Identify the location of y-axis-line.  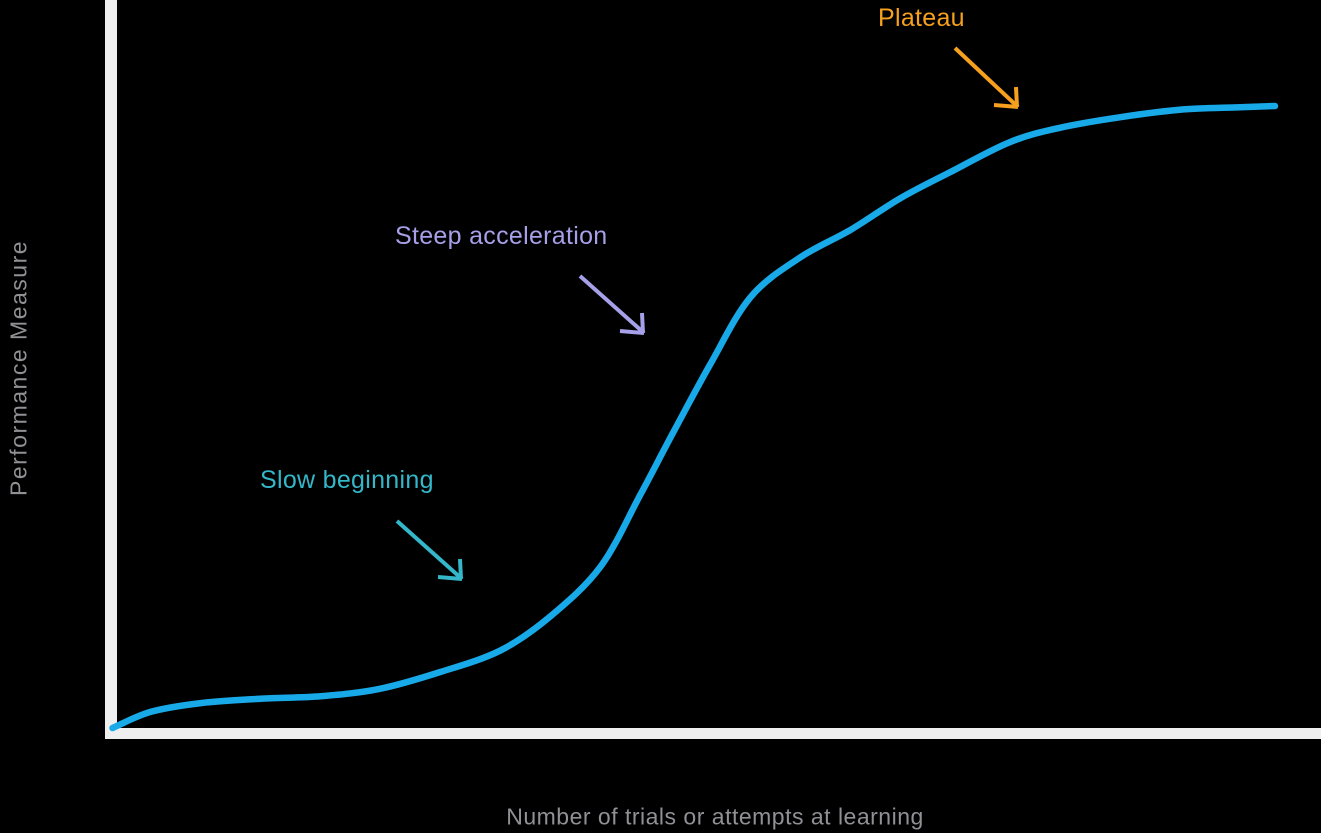
(111, 369).